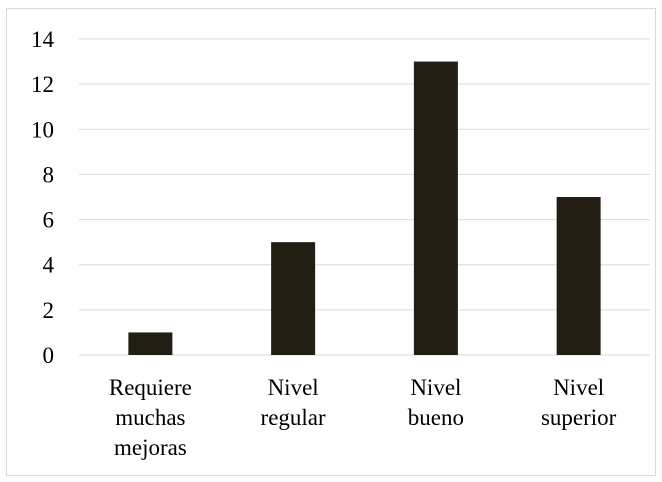 Image resolution: width=662 pixels, height=482 pixels. Describe the element at coordinates (49, 310) in the screenshot. I see `y-tick-label: 2` at that location.